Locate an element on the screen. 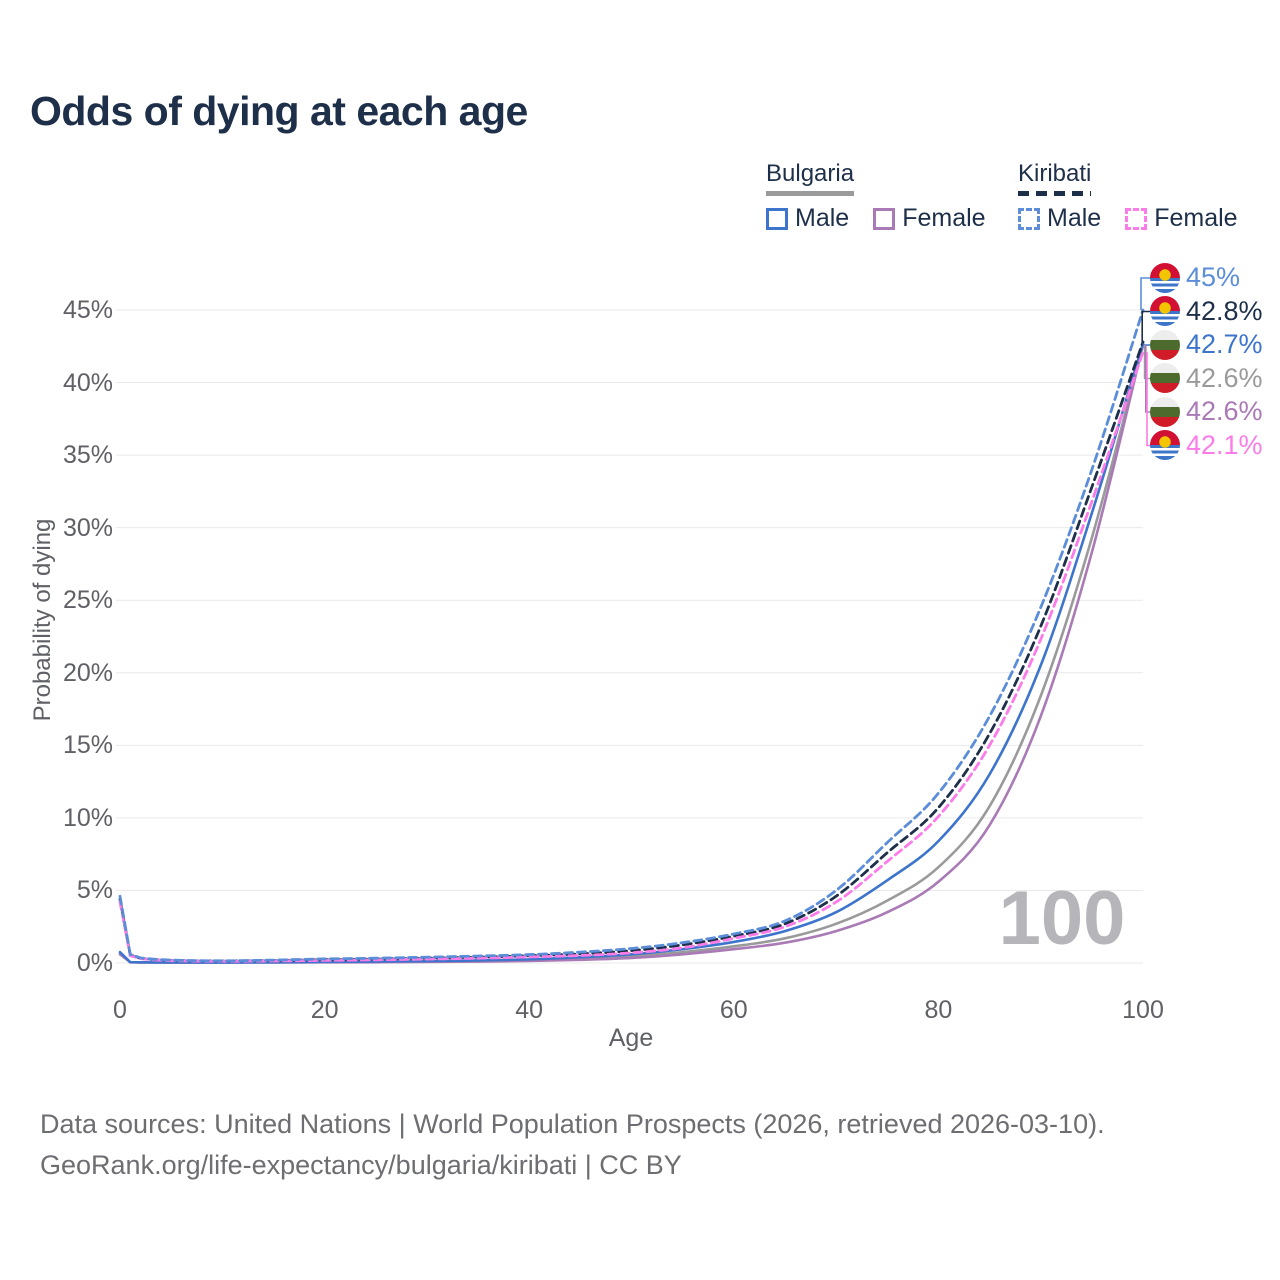 The width and height of the screenshot is (1280, 1280). legend: Bulgaria Male Female Kiribati is located at coordinates (640, 205).